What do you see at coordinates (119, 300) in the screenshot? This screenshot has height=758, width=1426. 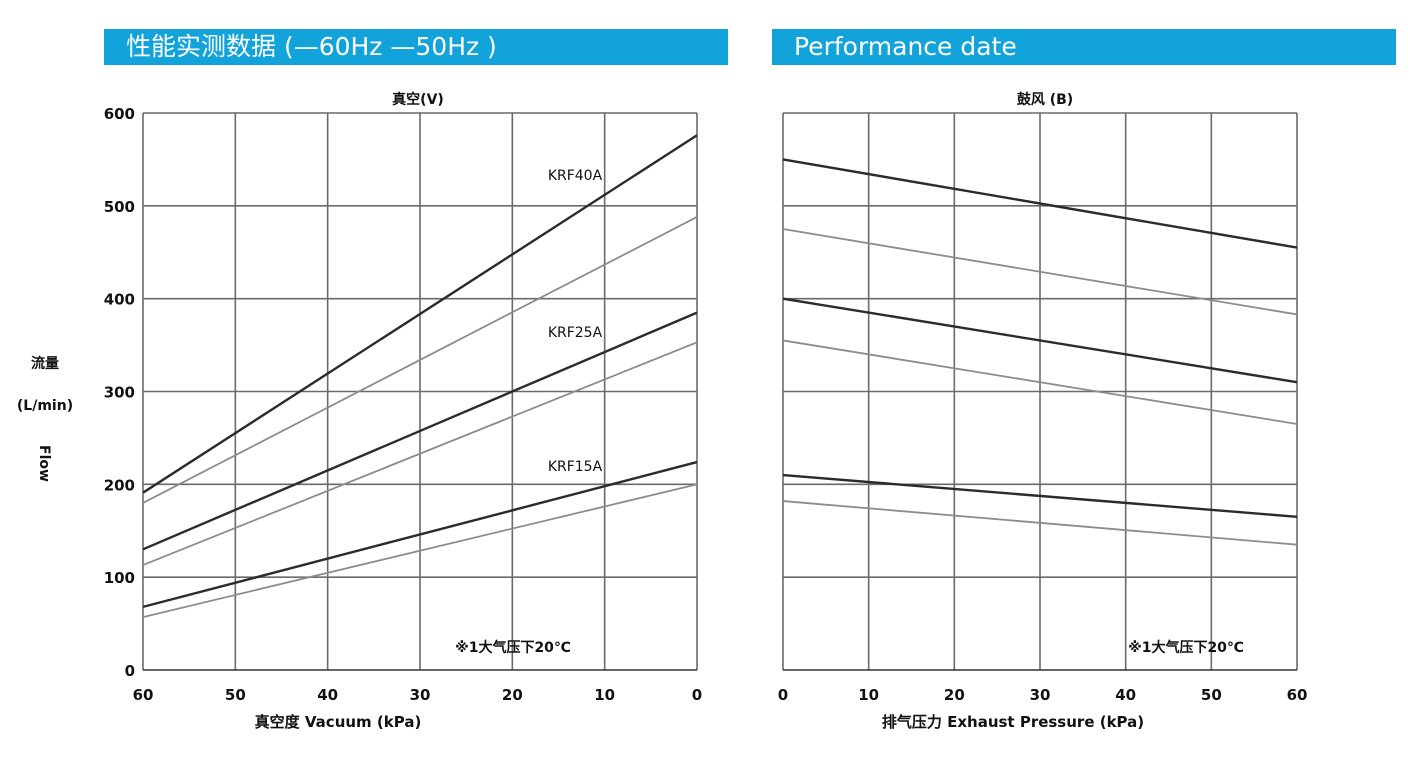 I see `chart1-y-tick-label: 400` at bounding box center [119, 300].